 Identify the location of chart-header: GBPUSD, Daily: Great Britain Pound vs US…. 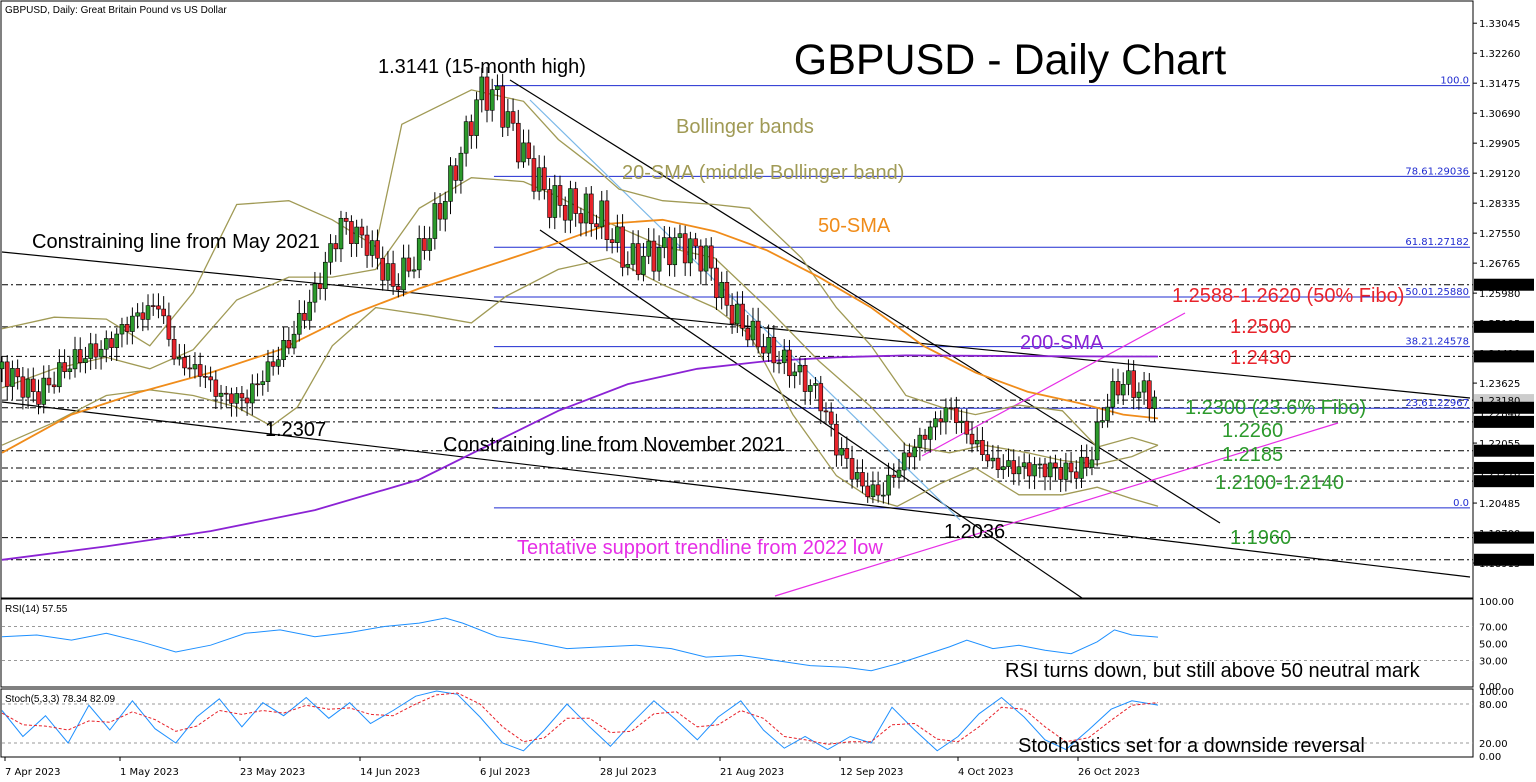
(116, 10).